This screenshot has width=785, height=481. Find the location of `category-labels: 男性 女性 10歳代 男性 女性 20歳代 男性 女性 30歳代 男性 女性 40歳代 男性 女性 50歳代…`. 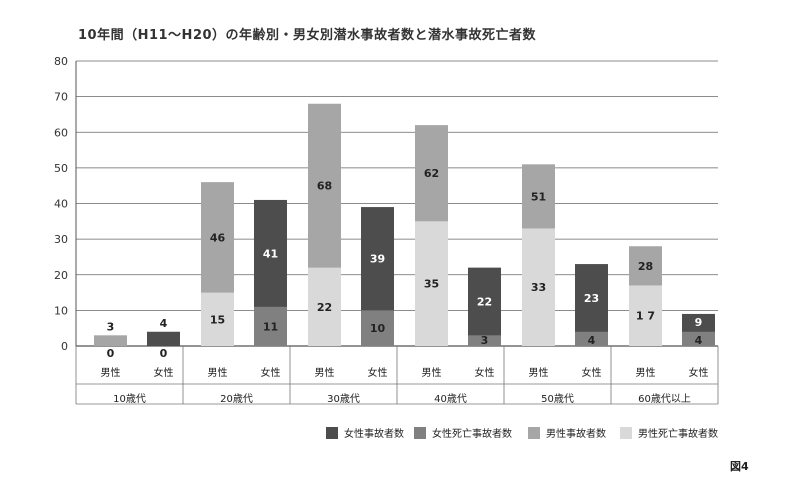

category-labels: 男性 女性 10歳代 男性 女性 20歳代 男性 女性 30歳代 男性 女性 40歳代 男性 女性 50歳代… is located at coordinates (397, 375).